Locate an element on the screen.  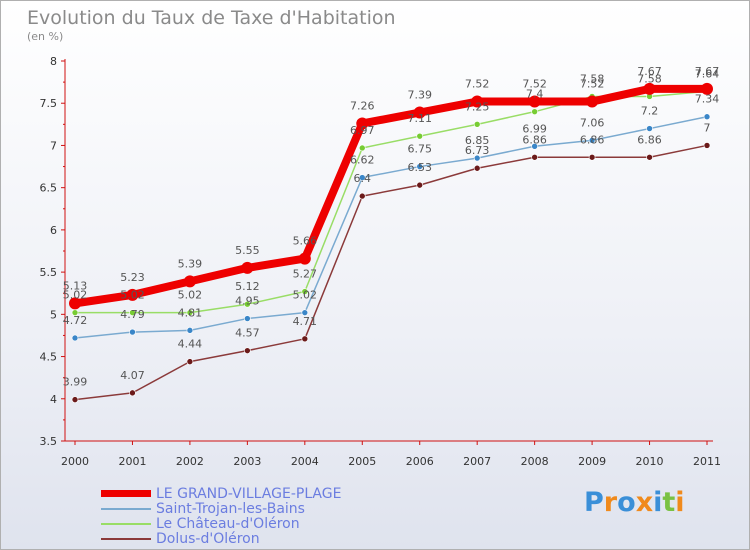
y-tick-label: 6.5 is located at coordinates (49, 188).